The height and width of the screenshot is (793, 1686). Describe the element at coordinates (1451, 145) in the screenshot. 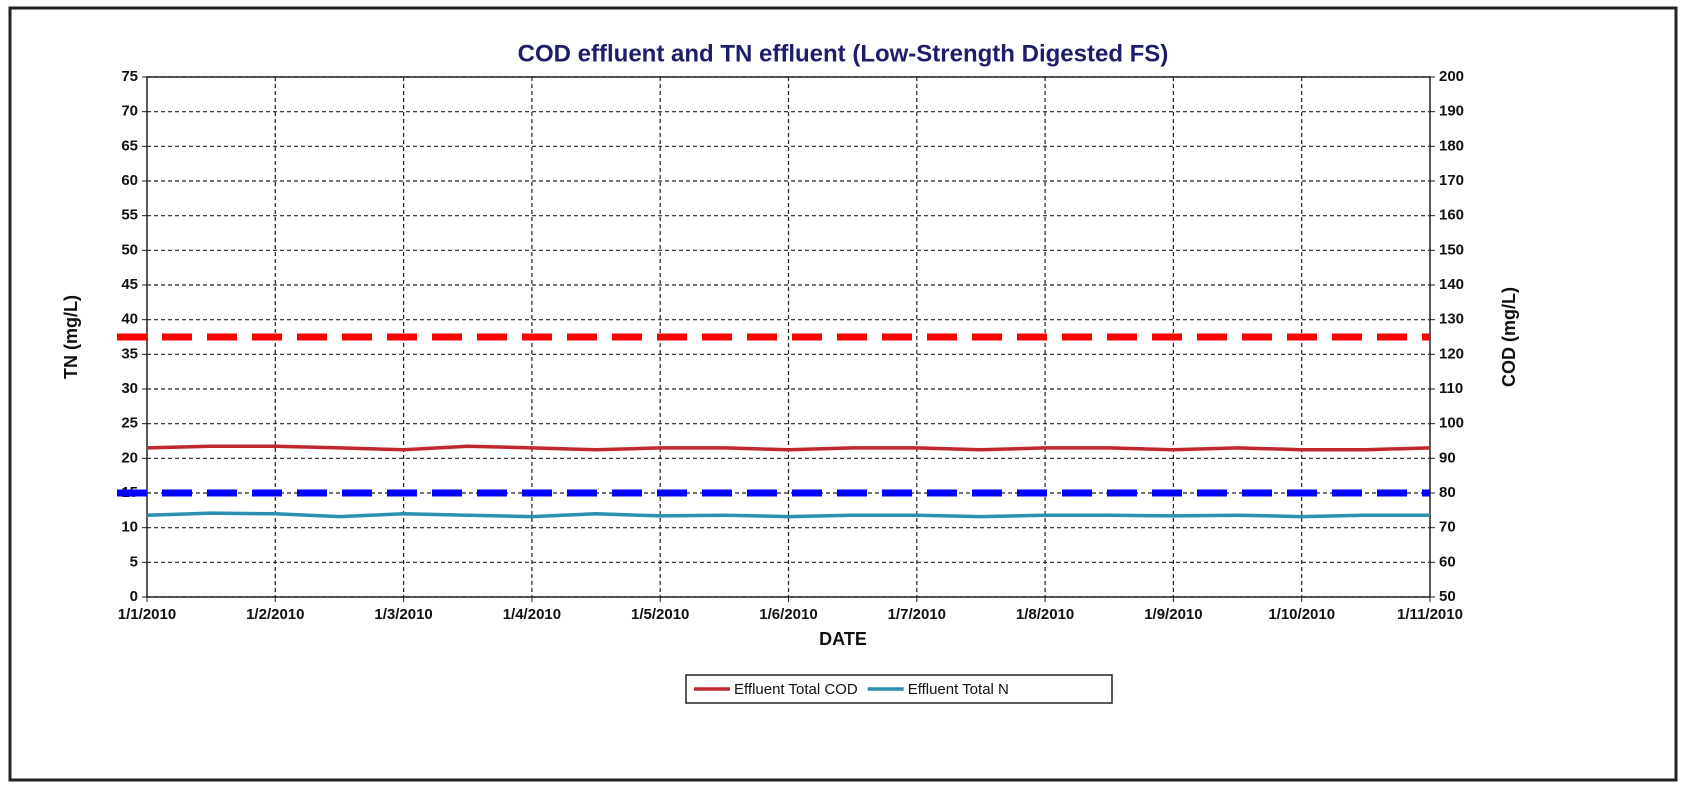

I see `y2-tick-label: 180` at that location.